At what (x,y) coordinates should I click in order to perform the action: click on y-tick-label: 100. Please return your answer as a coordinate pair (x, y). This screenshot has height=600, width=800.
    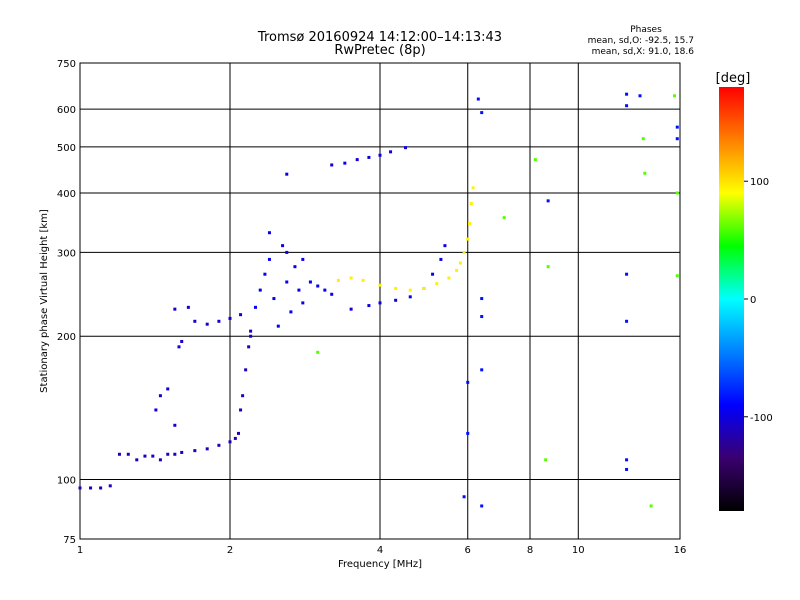
    Looking at the image, I should click on (66, 481).